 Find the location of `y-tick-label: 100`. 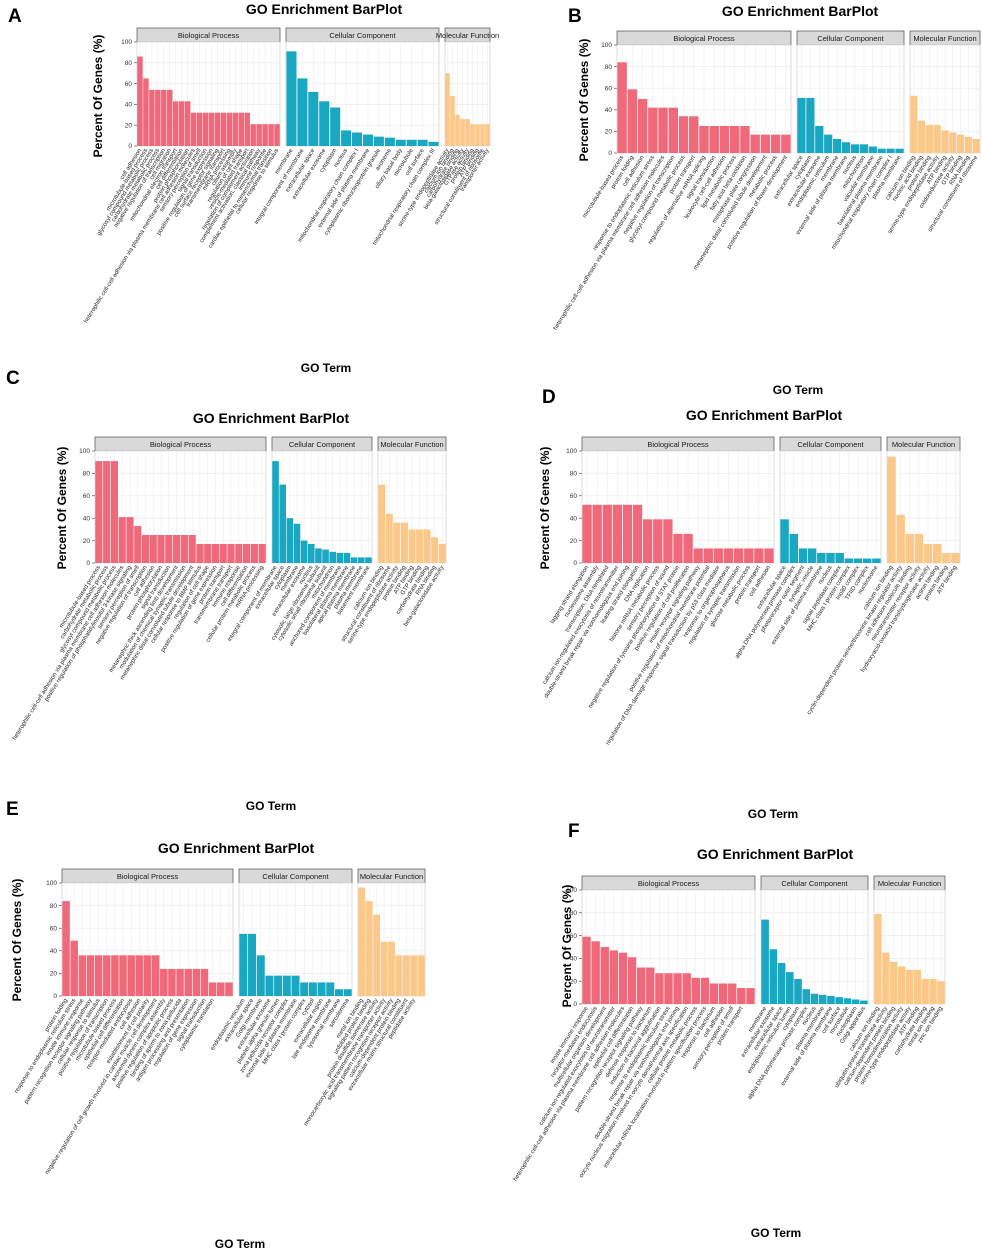

y-tick-label: 100 is located at coordinates (571, 451).